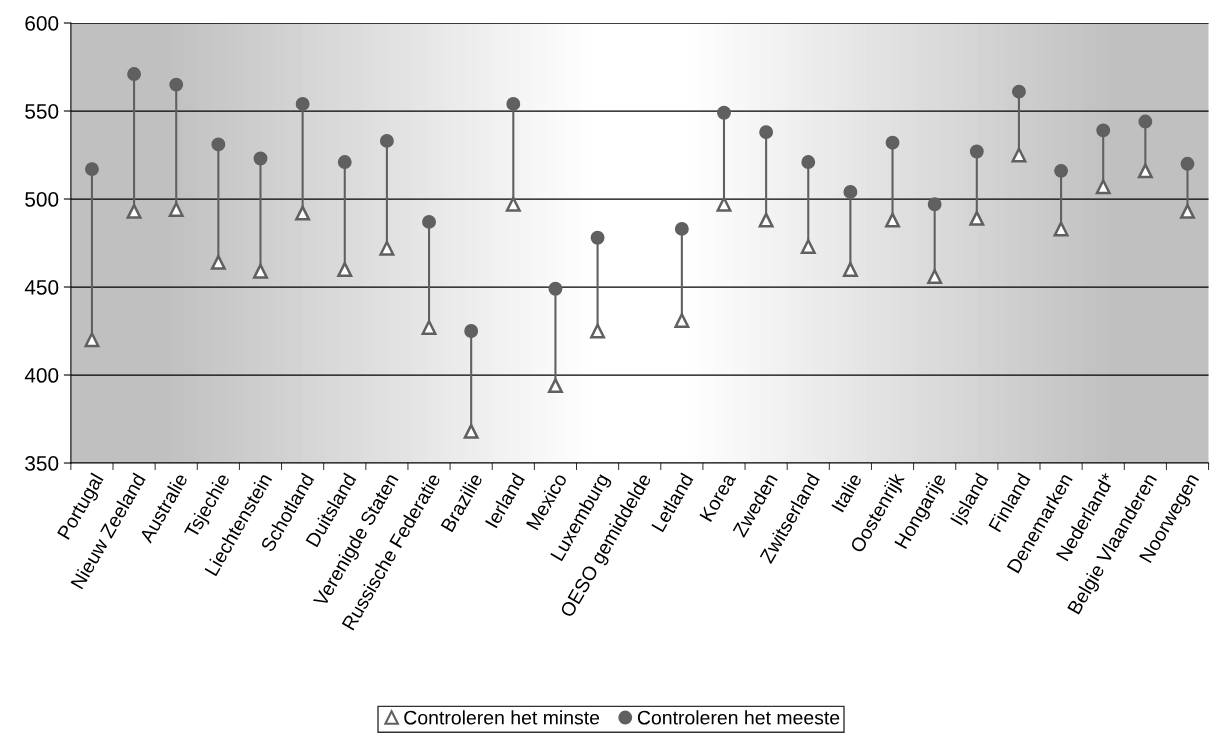 This screenshot has width=1222, height=742. What do you see at coordinates (42, 23) in the screenshot?
I see `y-tick-label: 600` at bounding box center [42, 23].